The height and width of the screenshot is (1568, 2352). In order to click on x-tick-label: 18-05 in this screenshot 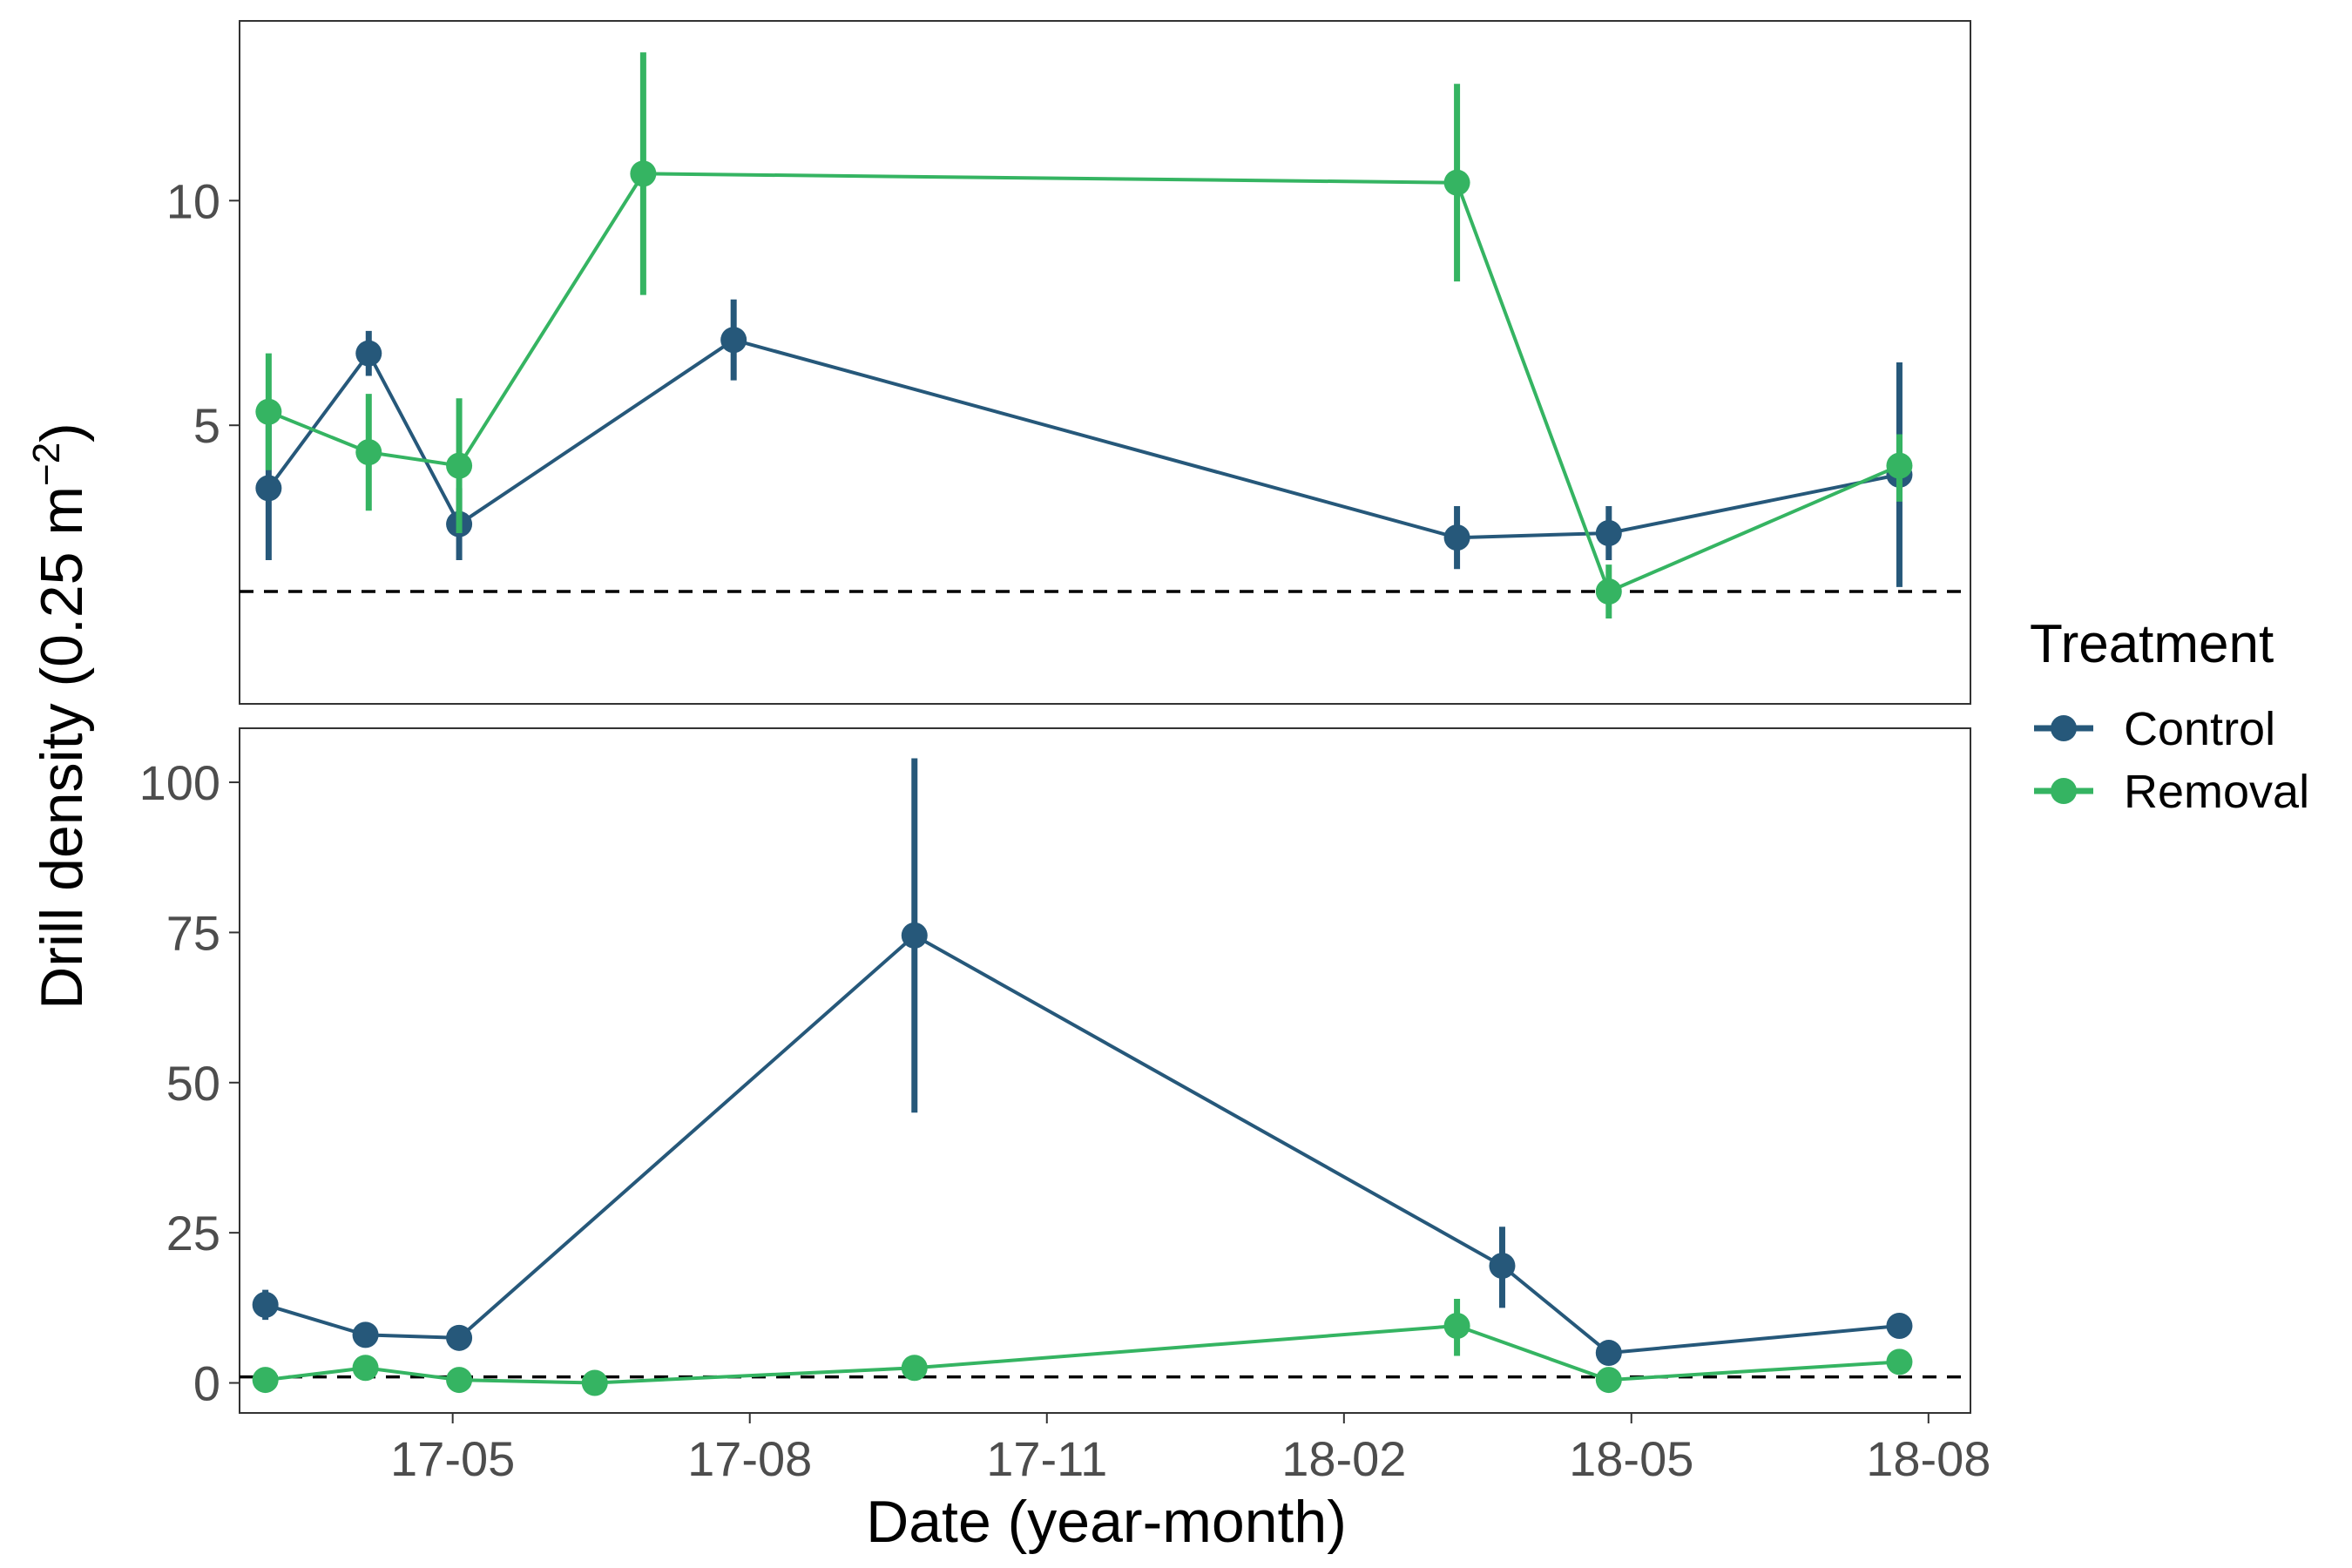, I will do `click(1631, 1458)`.